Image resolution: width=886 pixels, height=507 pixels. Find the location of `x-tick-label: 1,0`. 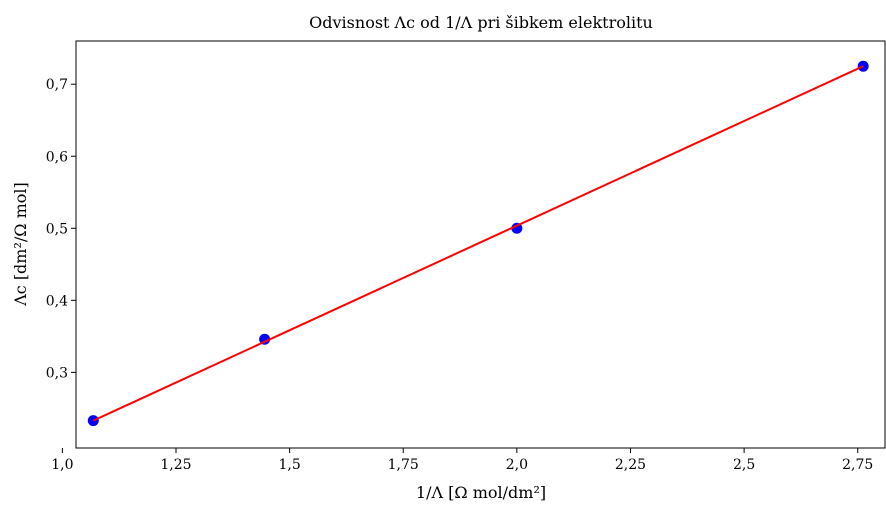

x-tick-label: 1,0 is located at coordinates (62, 465).